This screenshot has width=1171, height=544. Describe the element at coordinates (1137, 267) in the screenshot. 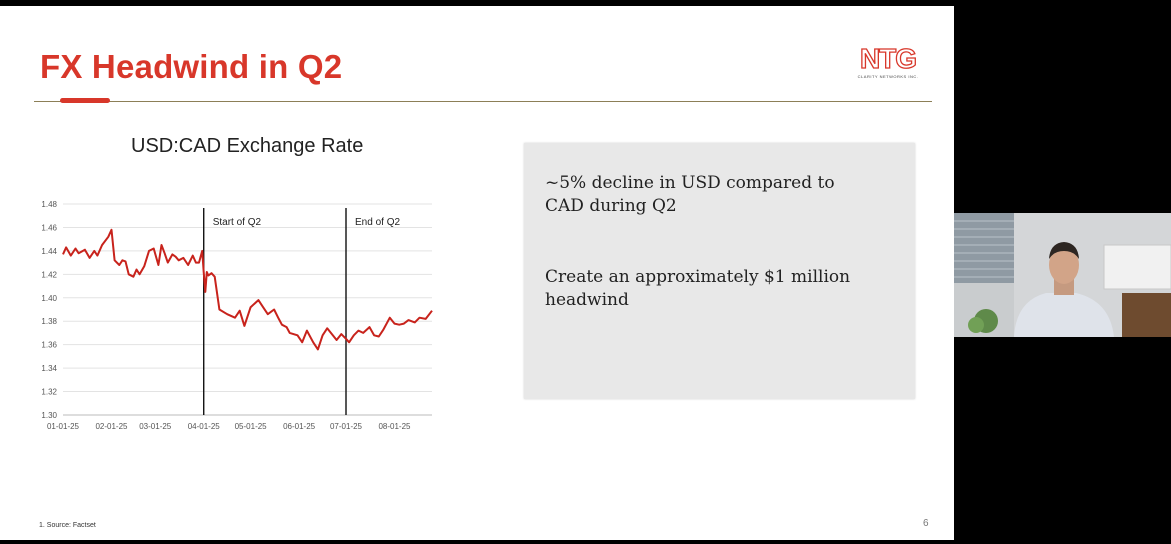

I see `whiteboard` at that location.